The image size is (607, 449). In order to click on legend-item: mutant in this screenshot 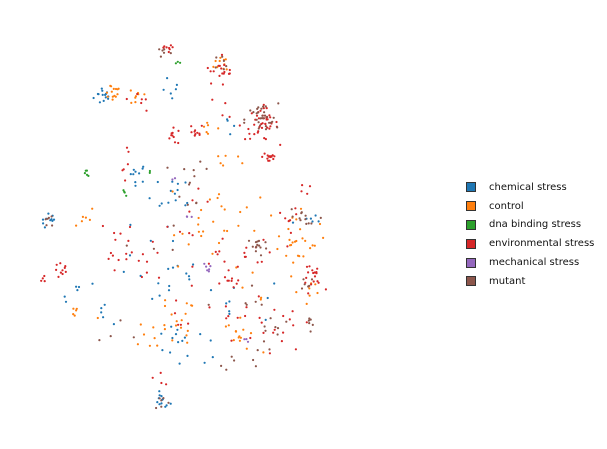, I will do `click(530, 281)`.